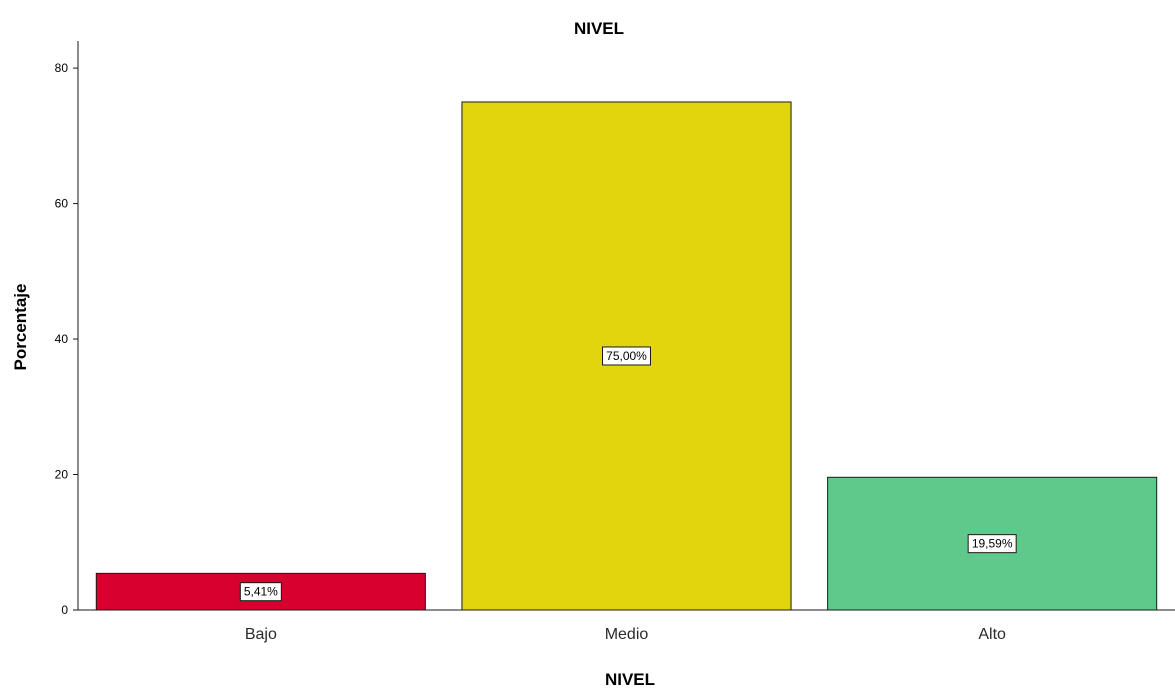  Describe the element at coordinates (630, 679) in the screenshot. I see `x-axis-title: NIVEL` at that location.